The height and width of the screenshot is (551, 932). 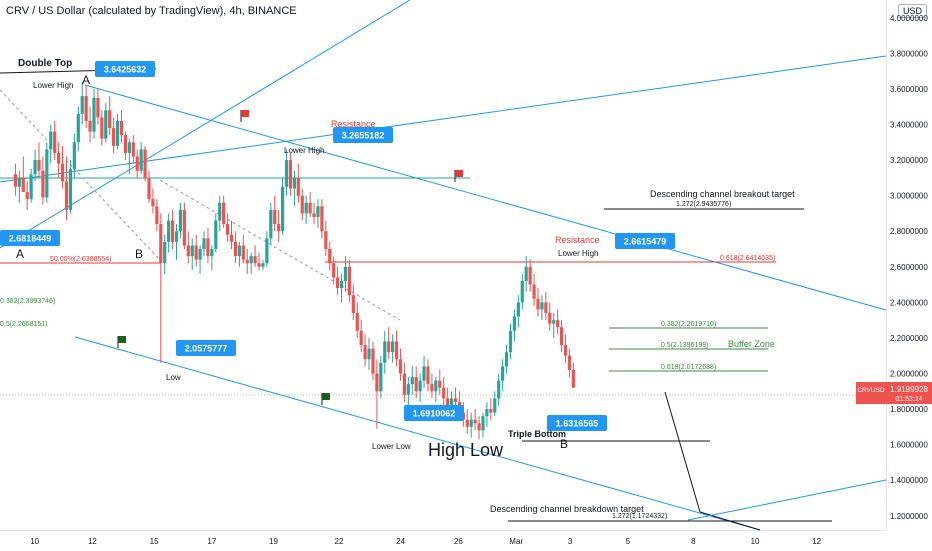 I want to click on price-scale, so click(x=909, y=265).